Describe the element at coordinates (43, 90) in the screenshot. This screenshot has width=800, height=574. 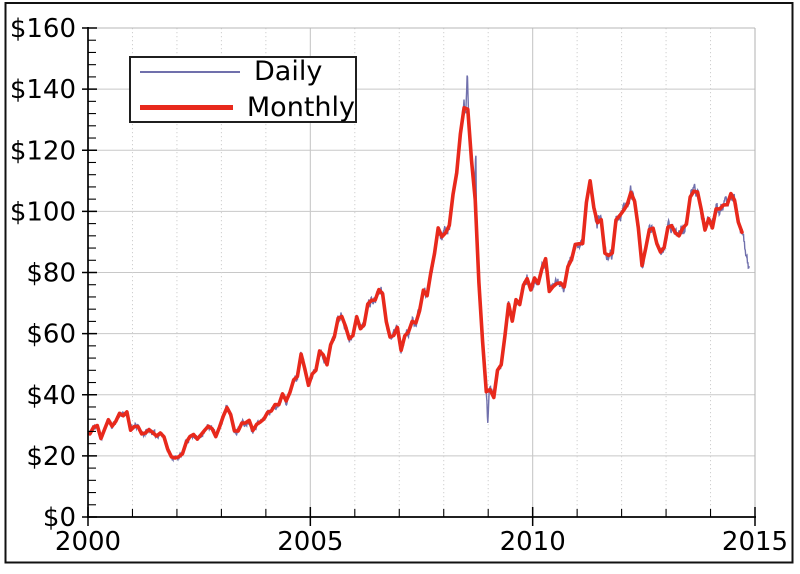
I see `y-tick-label: $140` at that location.